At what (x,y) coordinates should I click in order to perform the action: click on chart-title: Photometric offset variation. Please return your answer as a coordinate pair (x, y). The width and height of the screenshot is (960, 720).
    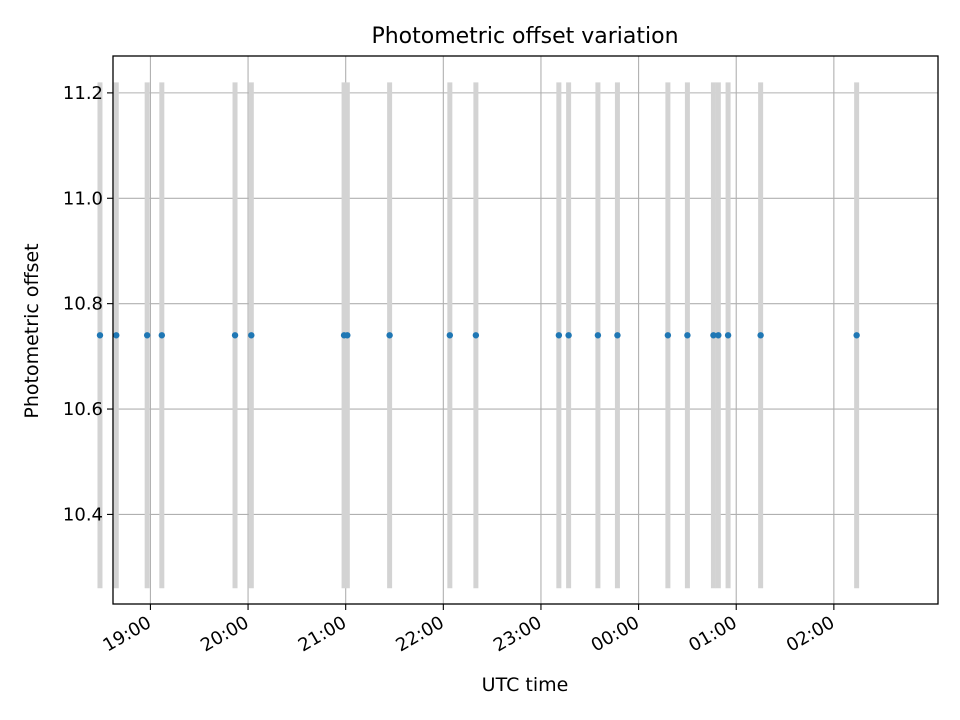
    Looking at the image, I should click on (524, 36).